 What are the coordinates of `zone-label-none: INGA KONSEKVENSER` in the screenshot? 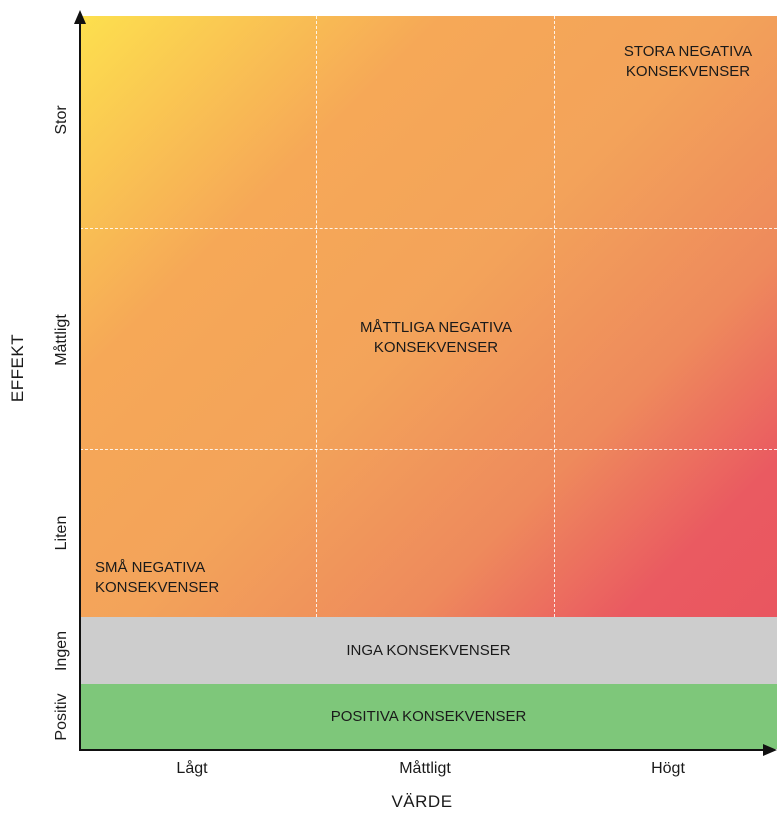 It's located at (428, 650).